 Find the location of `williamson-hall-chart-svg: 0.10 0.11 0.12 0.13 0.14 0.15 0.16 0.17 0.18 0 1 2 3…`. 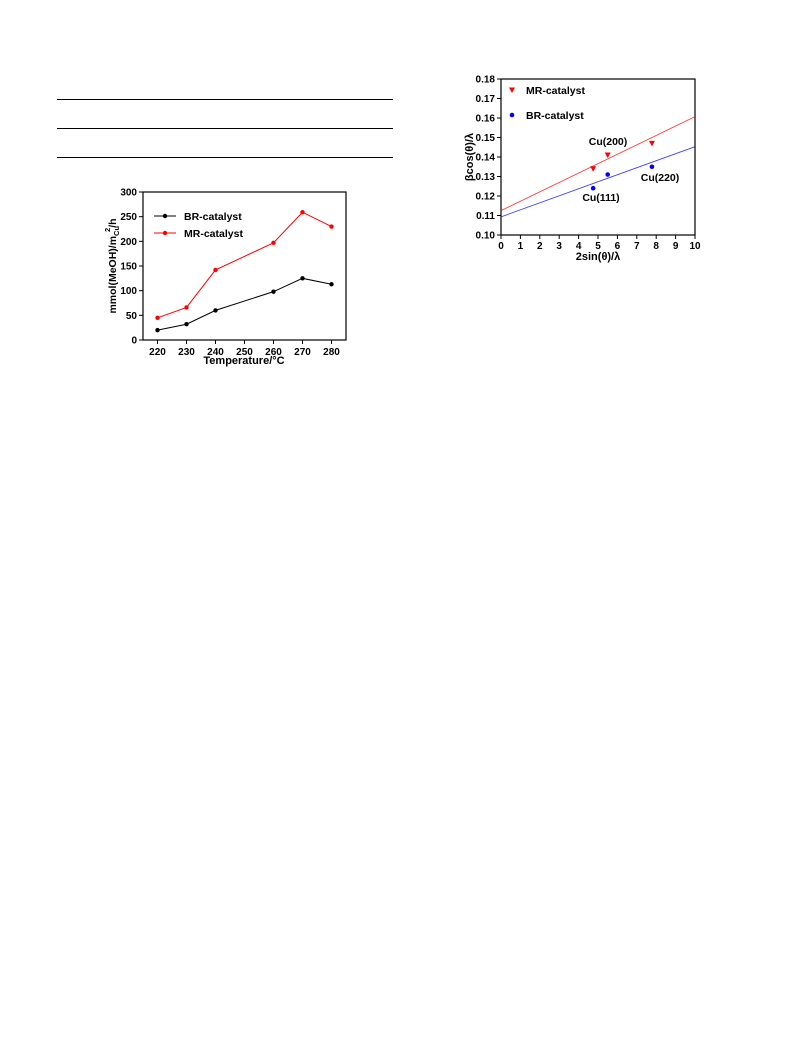

williamson-hall-chart-svg: 0.10 0.11 0.12 0.13 0.14 0.15 0.16 0.17 0.18 0 1 2 3… is located at coordinates (582, 169).